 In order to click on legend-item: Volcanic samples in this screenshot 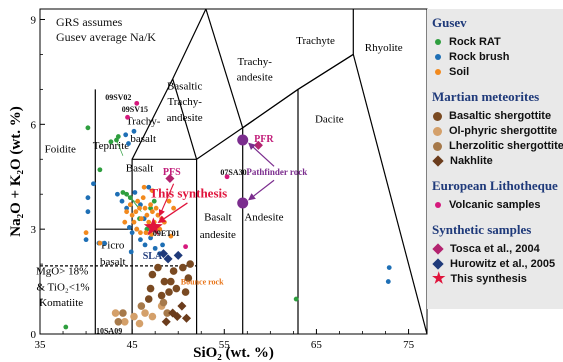, I will do `click(486, 205)`.